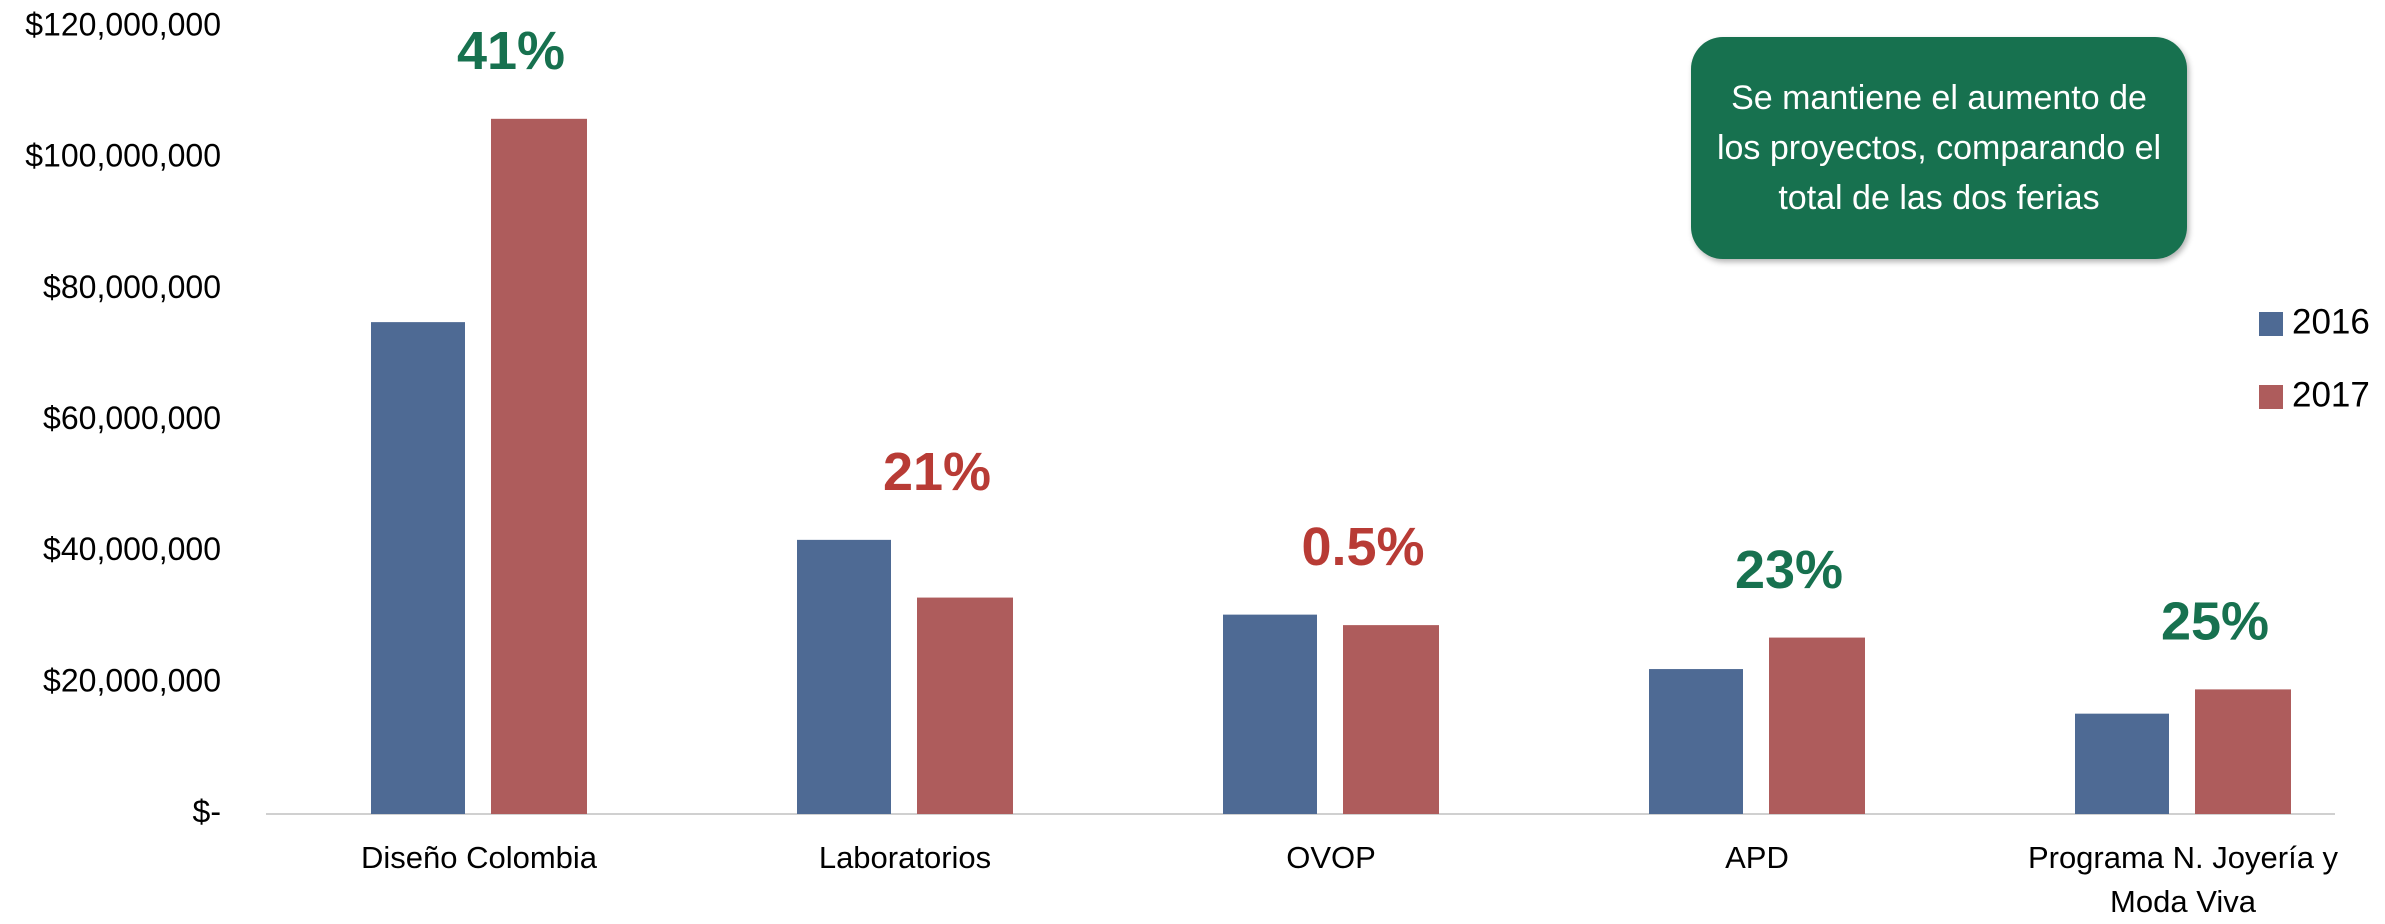 The width and height of the screenshot is (2385, 924). I want to click on y-tick-label: $80,000,000, so click(132, 287).